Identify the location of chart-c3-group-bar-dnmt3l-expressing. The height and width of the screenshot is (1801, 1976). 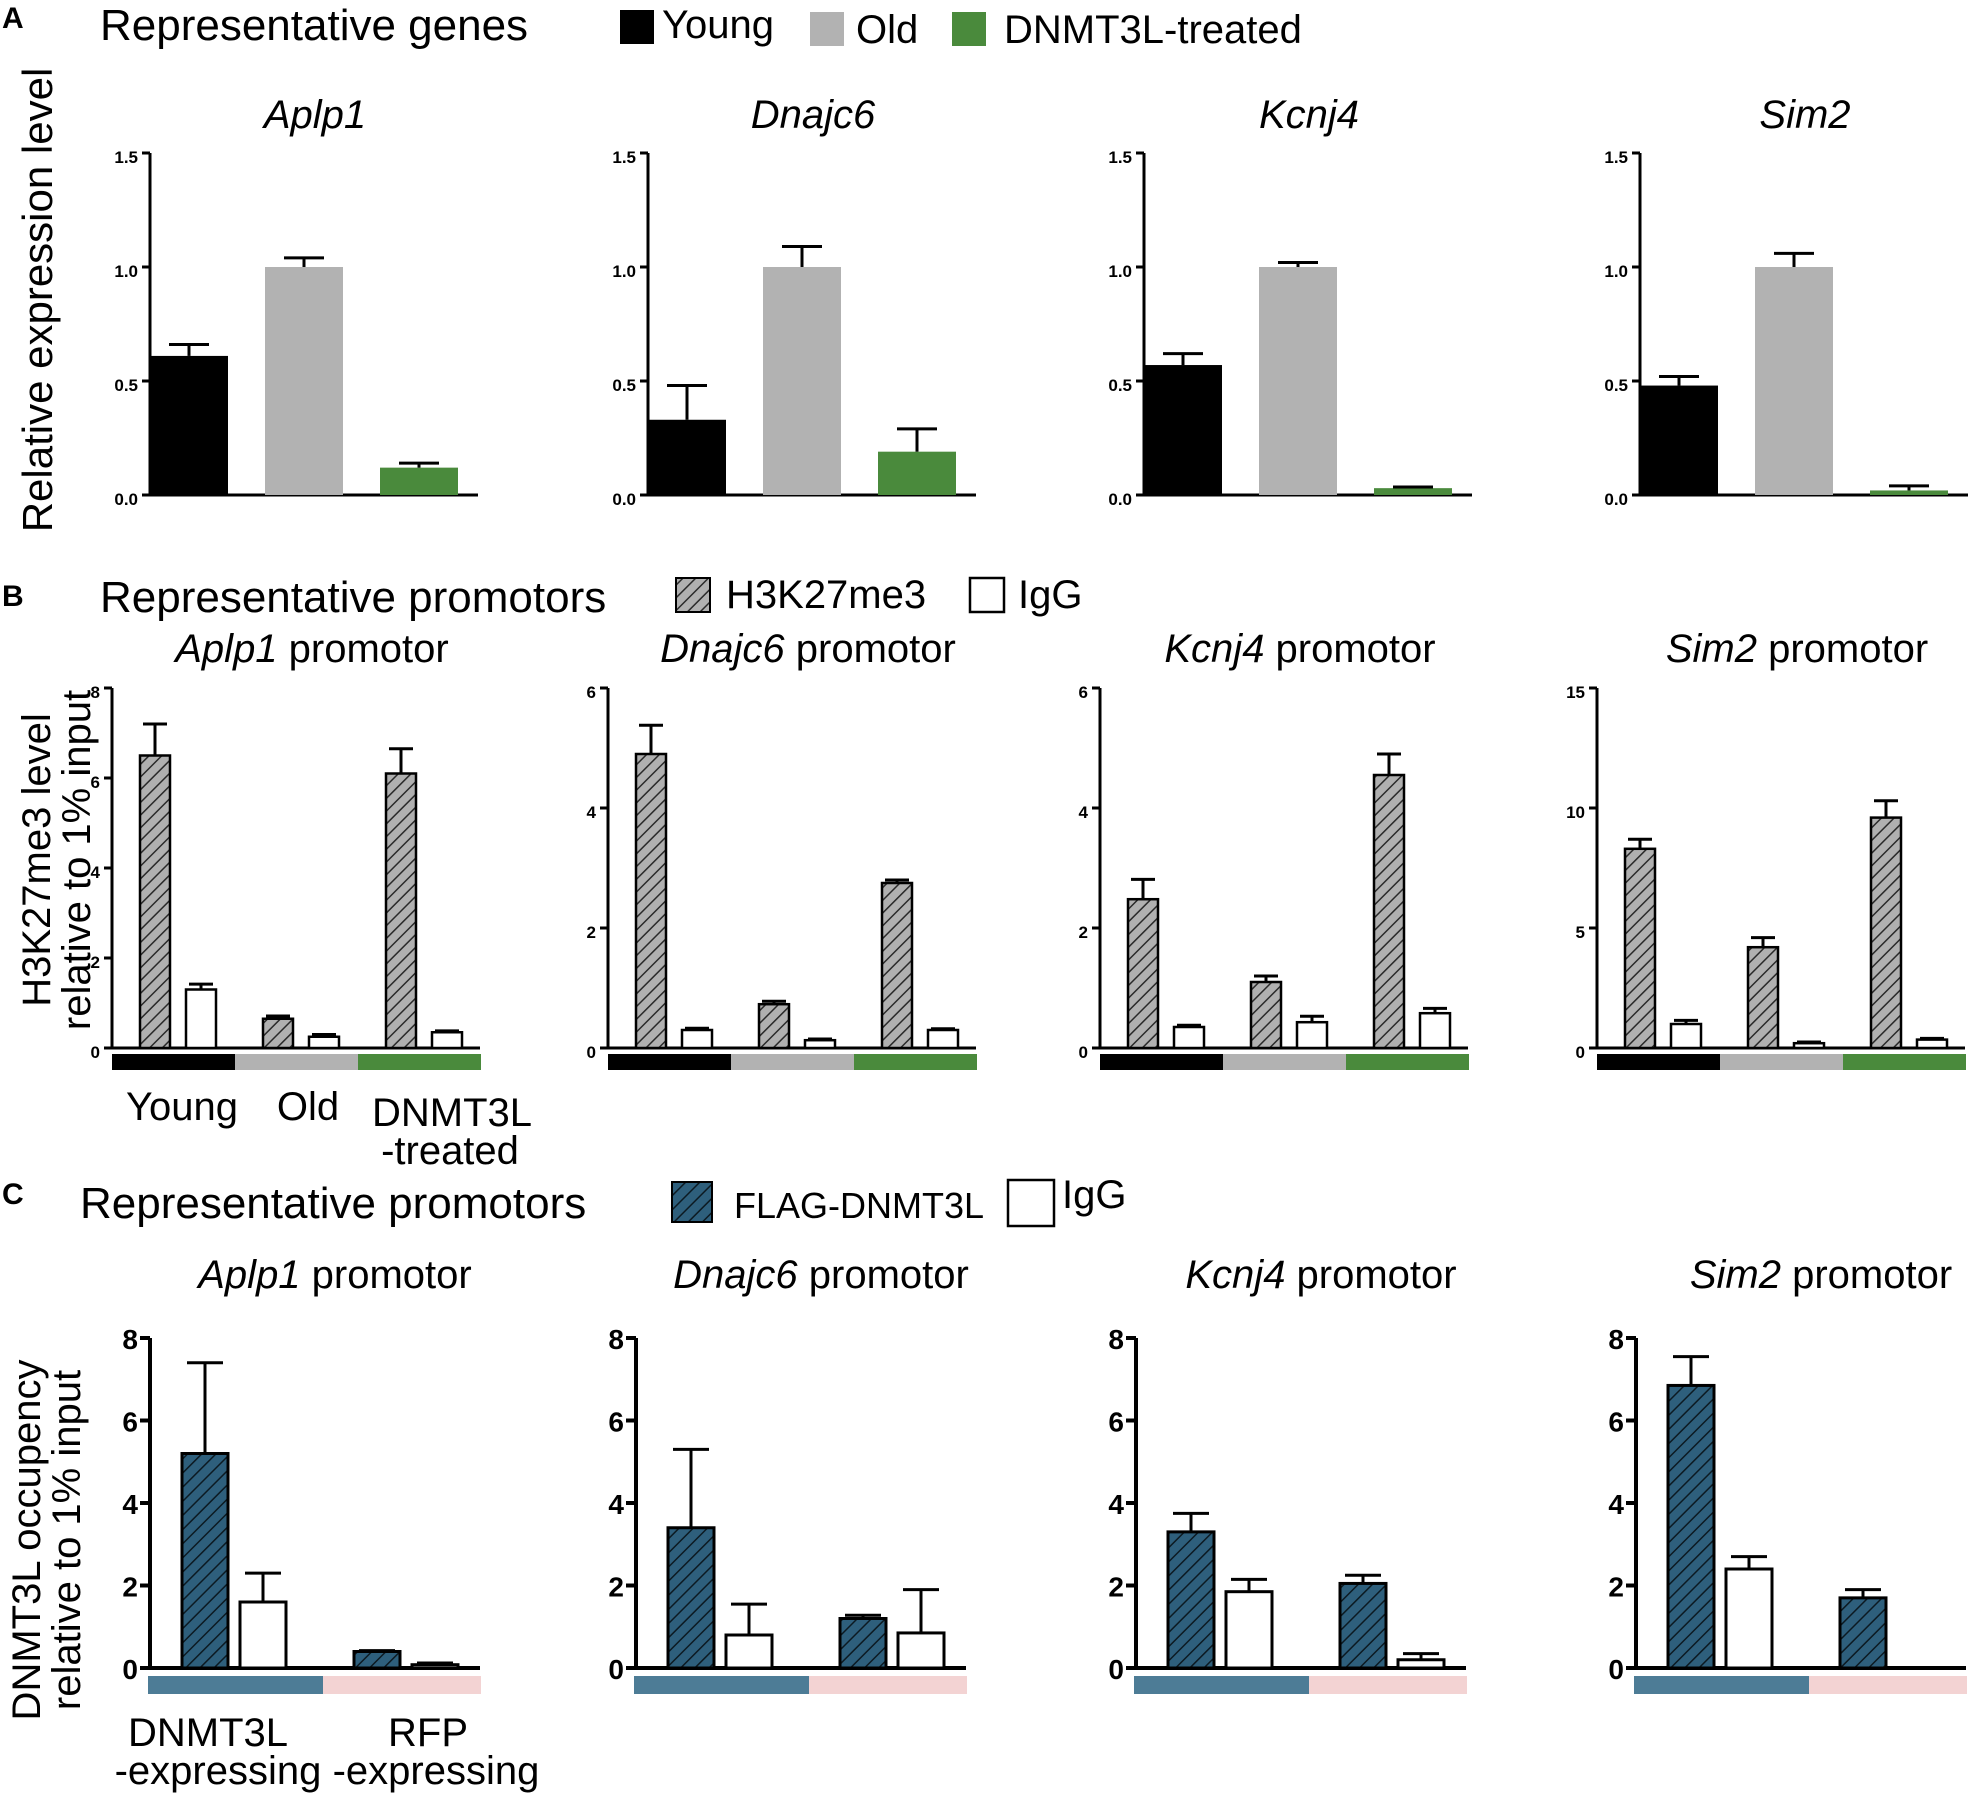
(1721, 1685).